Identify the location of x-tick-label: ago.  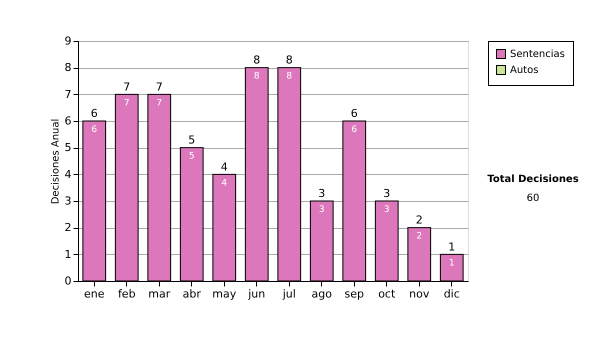
(322, 294).